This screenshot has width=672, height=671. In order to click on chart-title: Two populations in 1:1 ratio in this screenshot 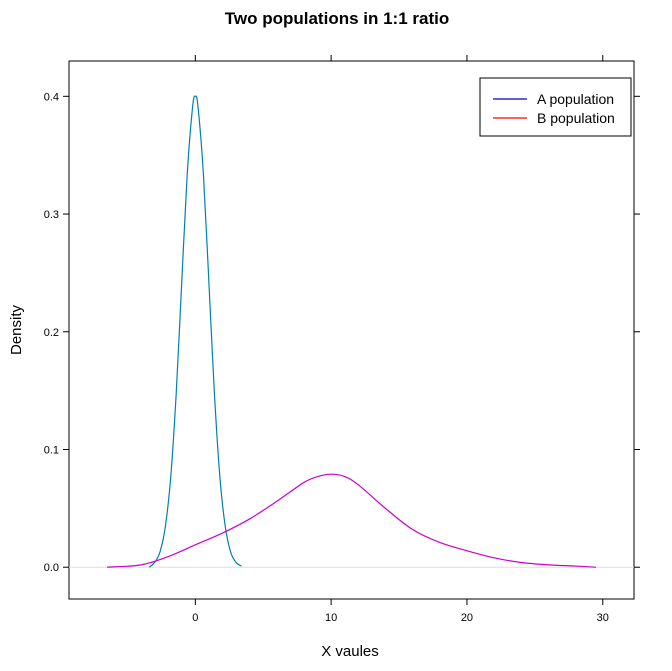, I will do `click(337, 18)`.